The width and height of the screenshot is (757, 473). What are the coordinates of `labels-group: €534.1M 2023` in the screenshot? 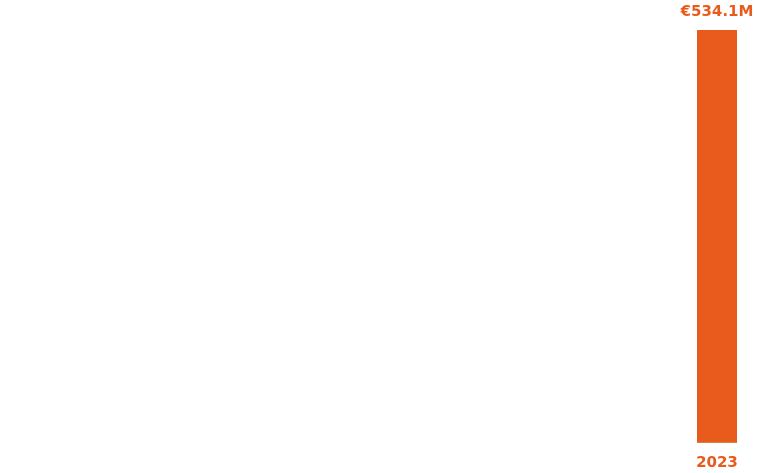 It's located at (717, 236).